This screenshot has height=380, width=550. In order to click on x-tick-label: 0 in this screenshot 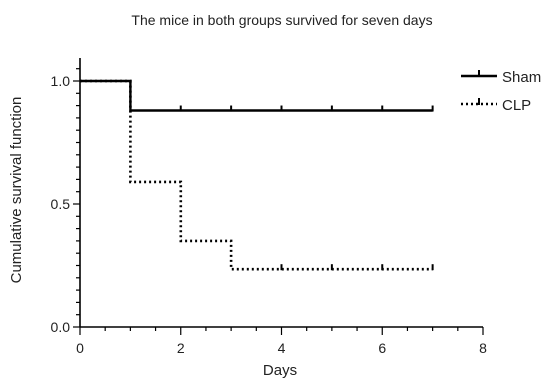, I will do `click(80, 348)`.